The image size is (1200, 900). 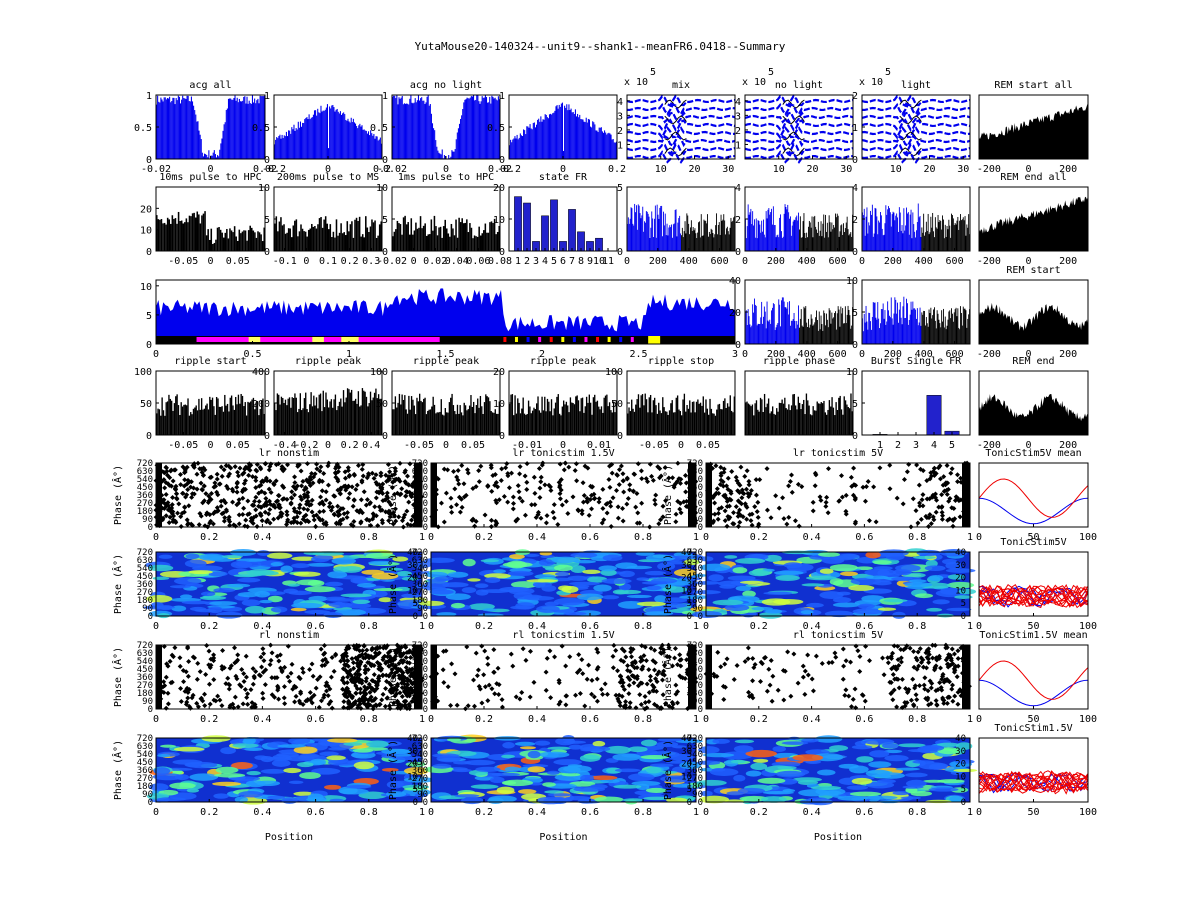 What do you see at coordinates (1033, 403) in the screenshot?
I see `axes-frame` at bounding box center [1033, 403].